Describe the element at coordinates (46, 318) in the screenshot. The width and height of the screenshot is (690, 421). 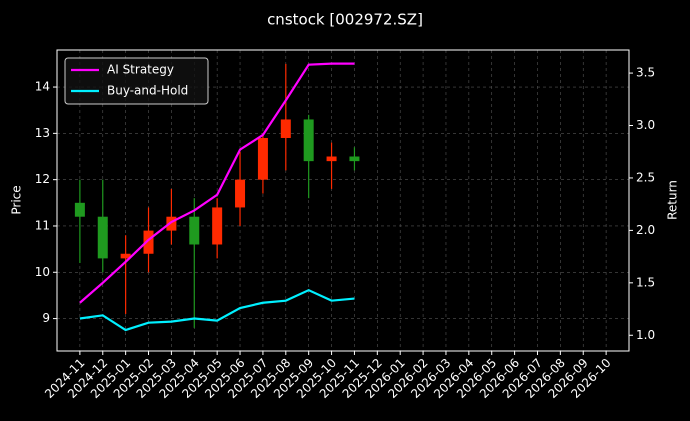
I see `y-tick-label: 9` at that location.